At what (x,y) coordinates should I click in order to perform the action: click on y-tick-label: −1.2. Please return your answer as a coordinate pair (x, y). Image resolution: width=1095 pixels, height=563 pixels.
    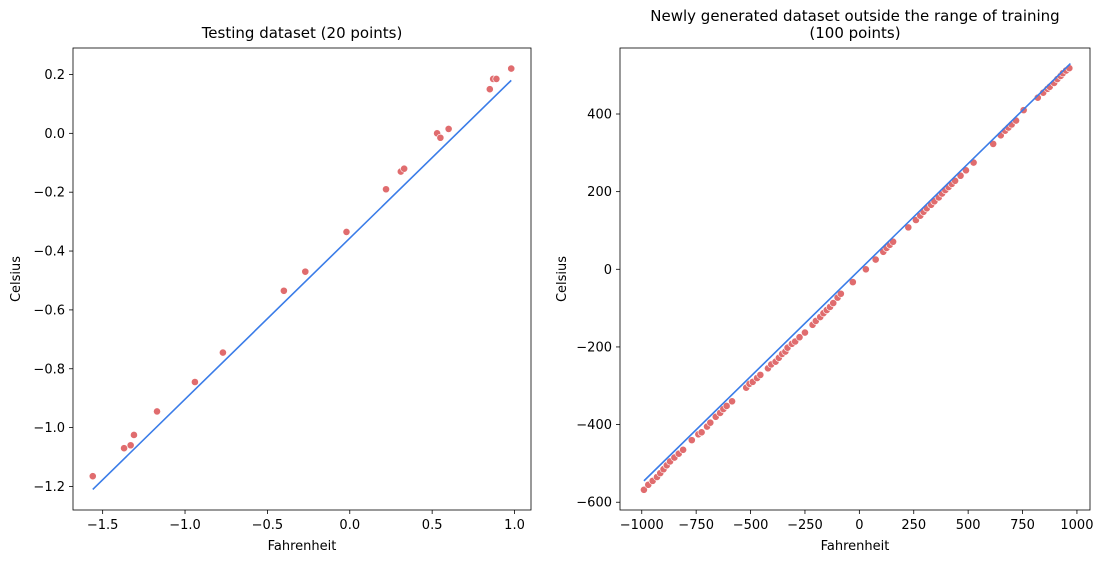
    Looking at the image, I should click on (49, 487).